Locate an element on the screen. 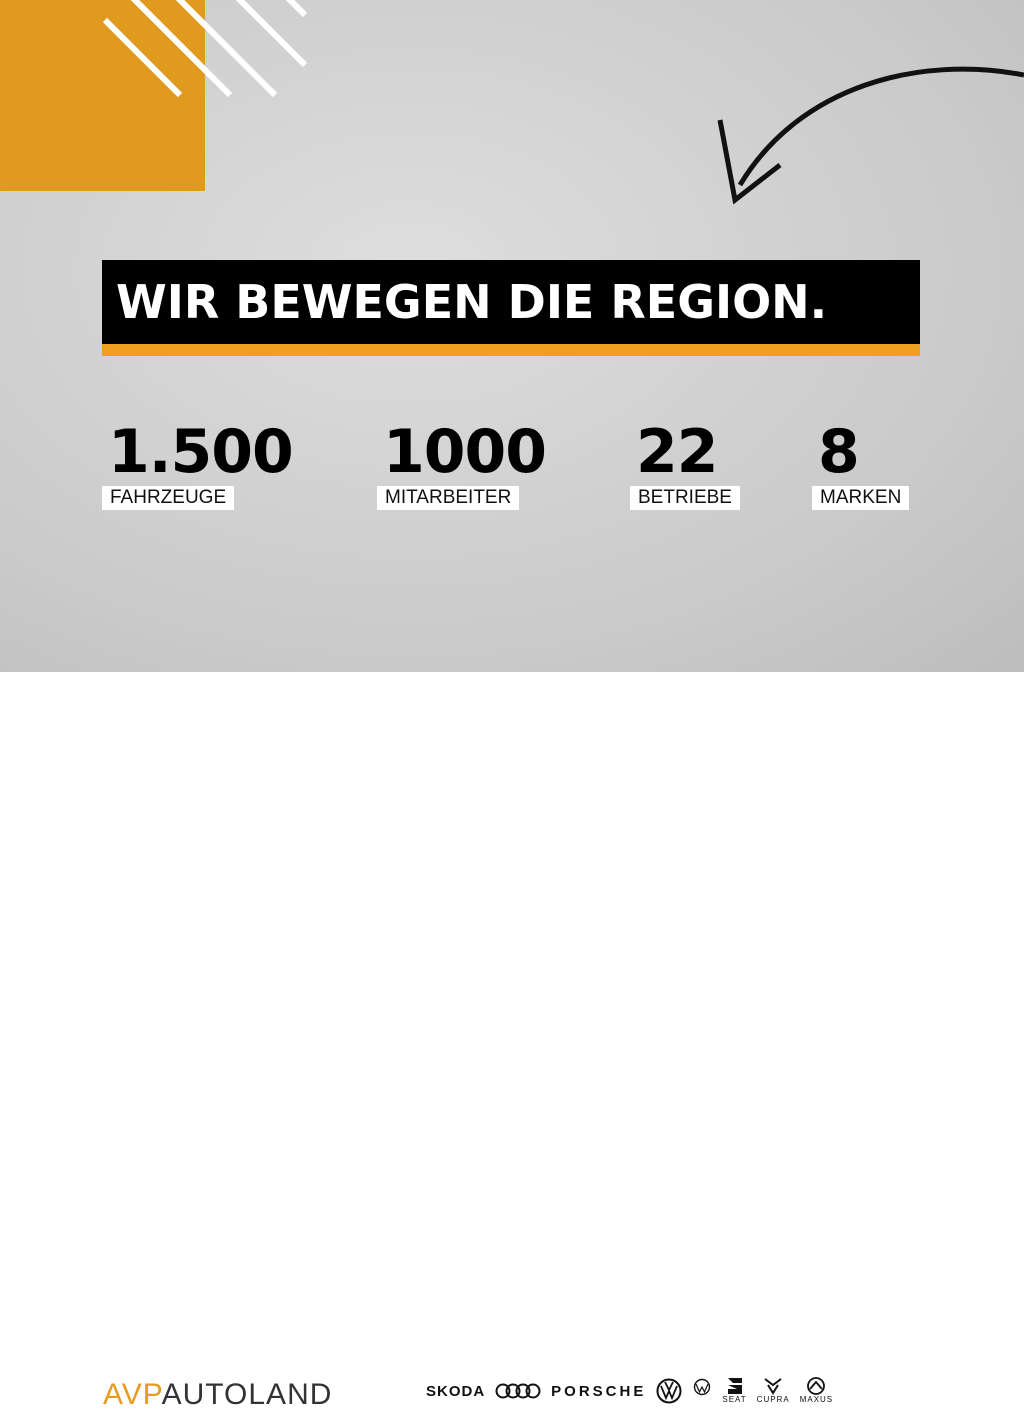 The image size is (1024, 1412). headline-underline is located at coordinates (511, 350).